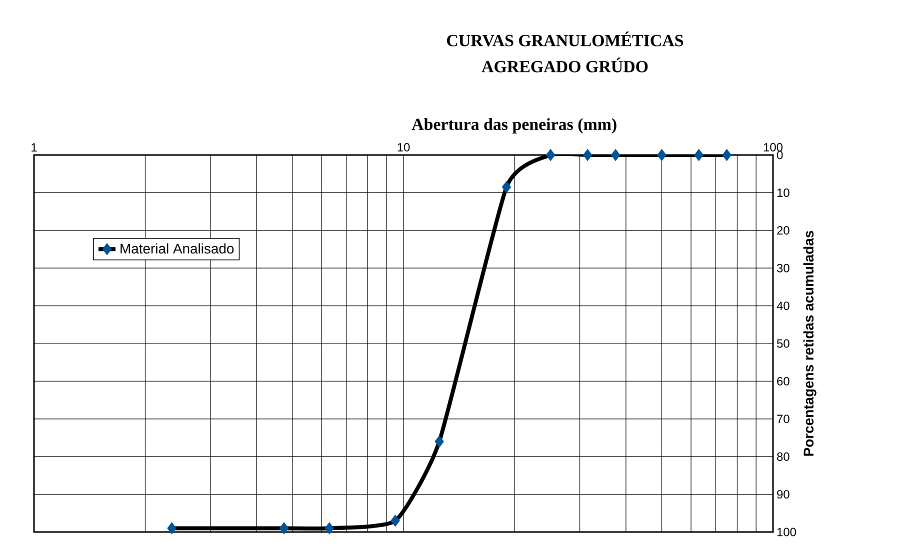 The image size is (897, 549). I want to click on legend-label: Material Analisado, so click(177, 248).